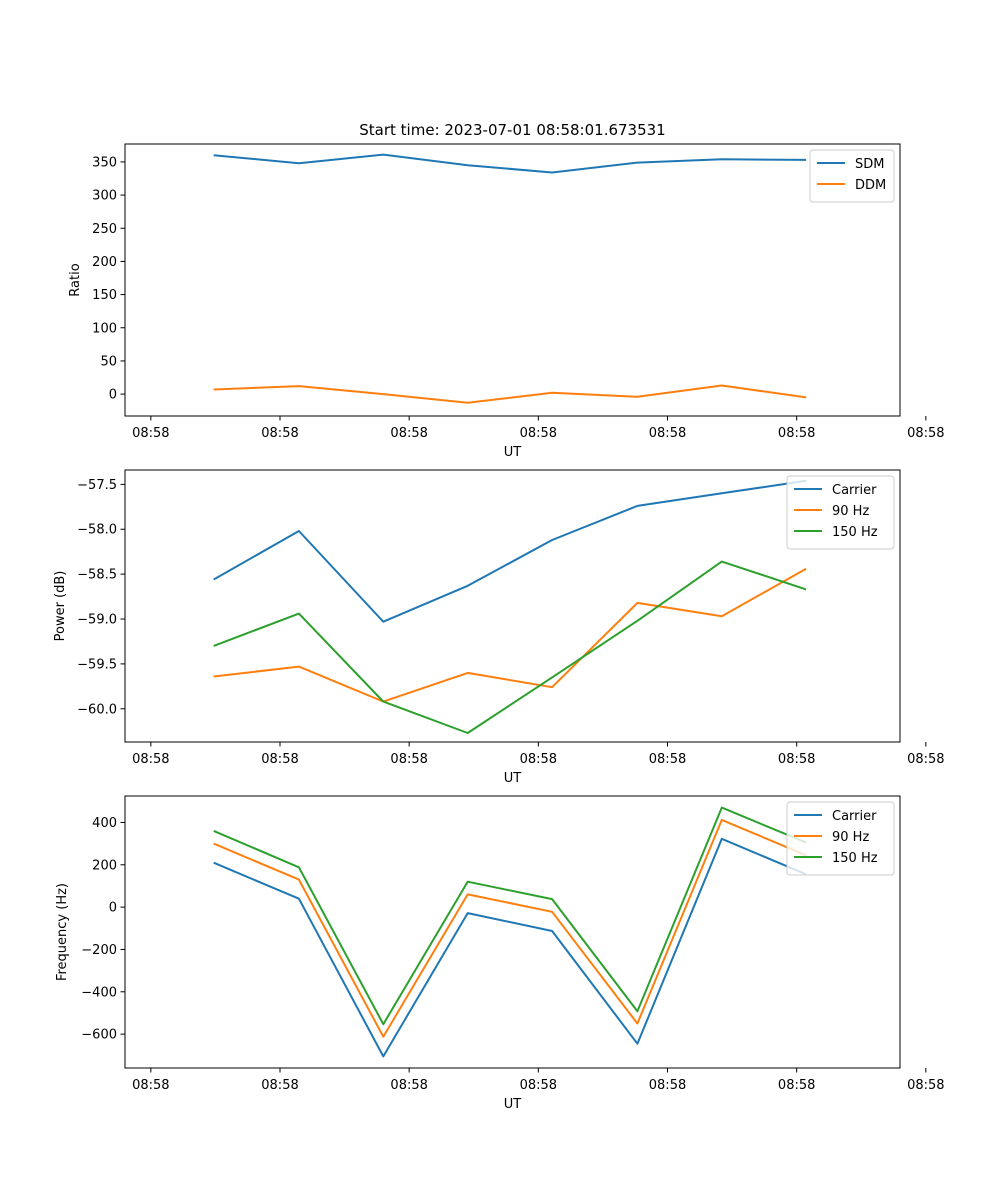 The width and height of the screenshot is (1000, 1200). Describe the element at coordinates (850, 511) in the screenshot. I see `power-legend-90-hz-label: 90 Hz` at that location.